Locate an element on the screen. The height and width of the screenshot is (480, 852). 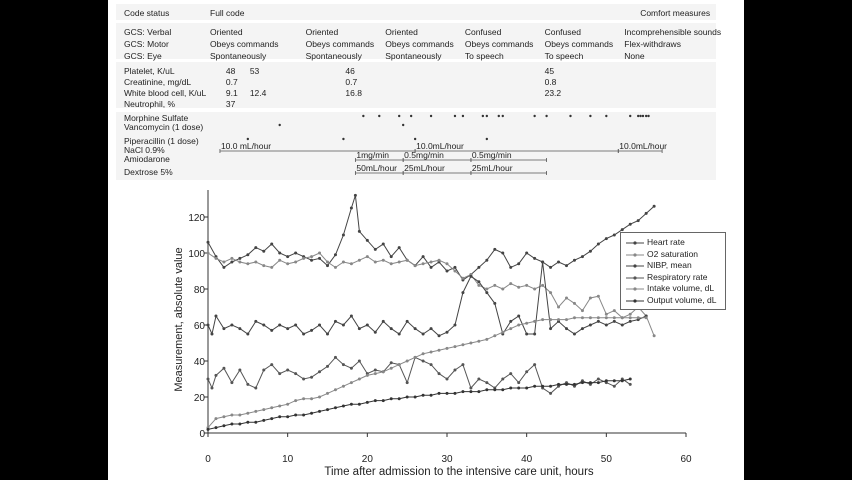
medication-label: Dextrose 5% is located at coordinates (148, 172).